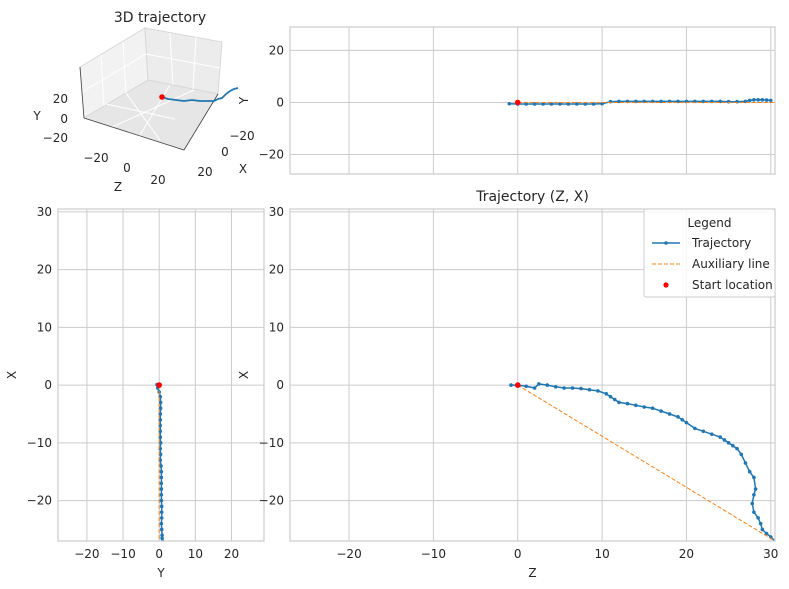 This screenshot has width=789, height=589. I want to click on auxiliary-line, so click(646, 462).